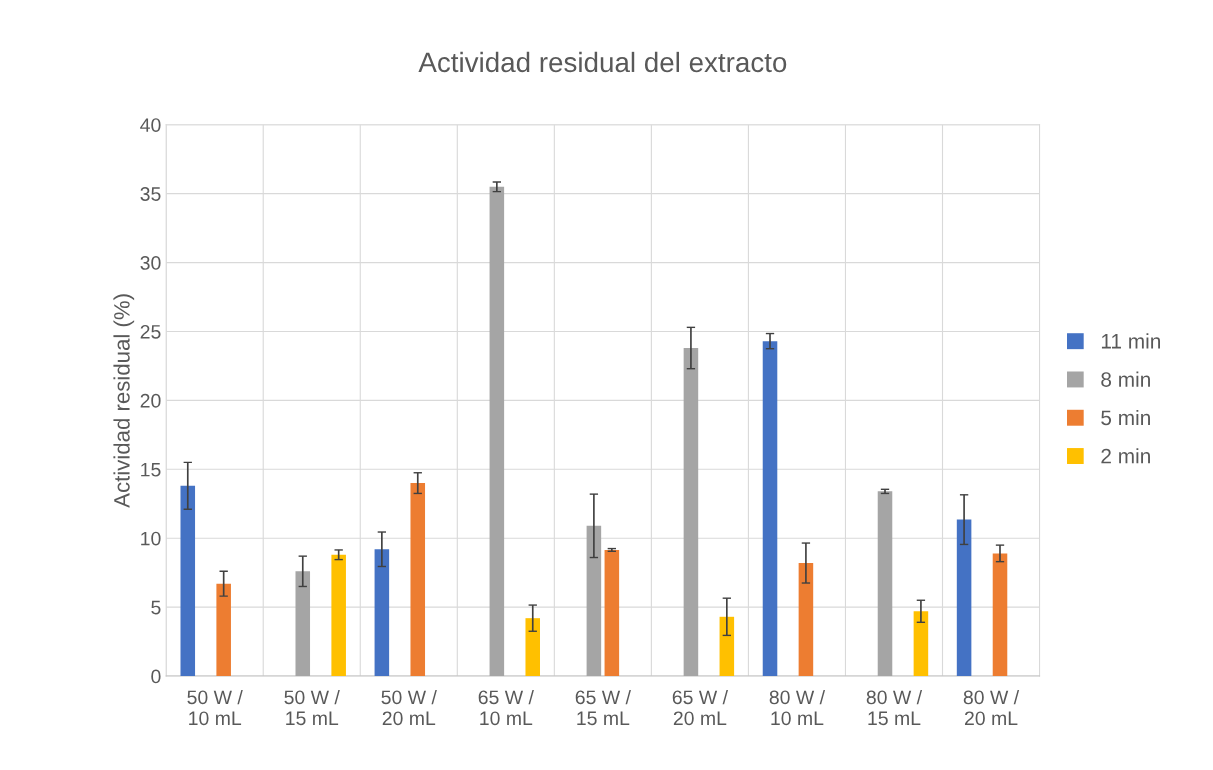  I want to click on y-tick-label: 15, so click(151, 469).